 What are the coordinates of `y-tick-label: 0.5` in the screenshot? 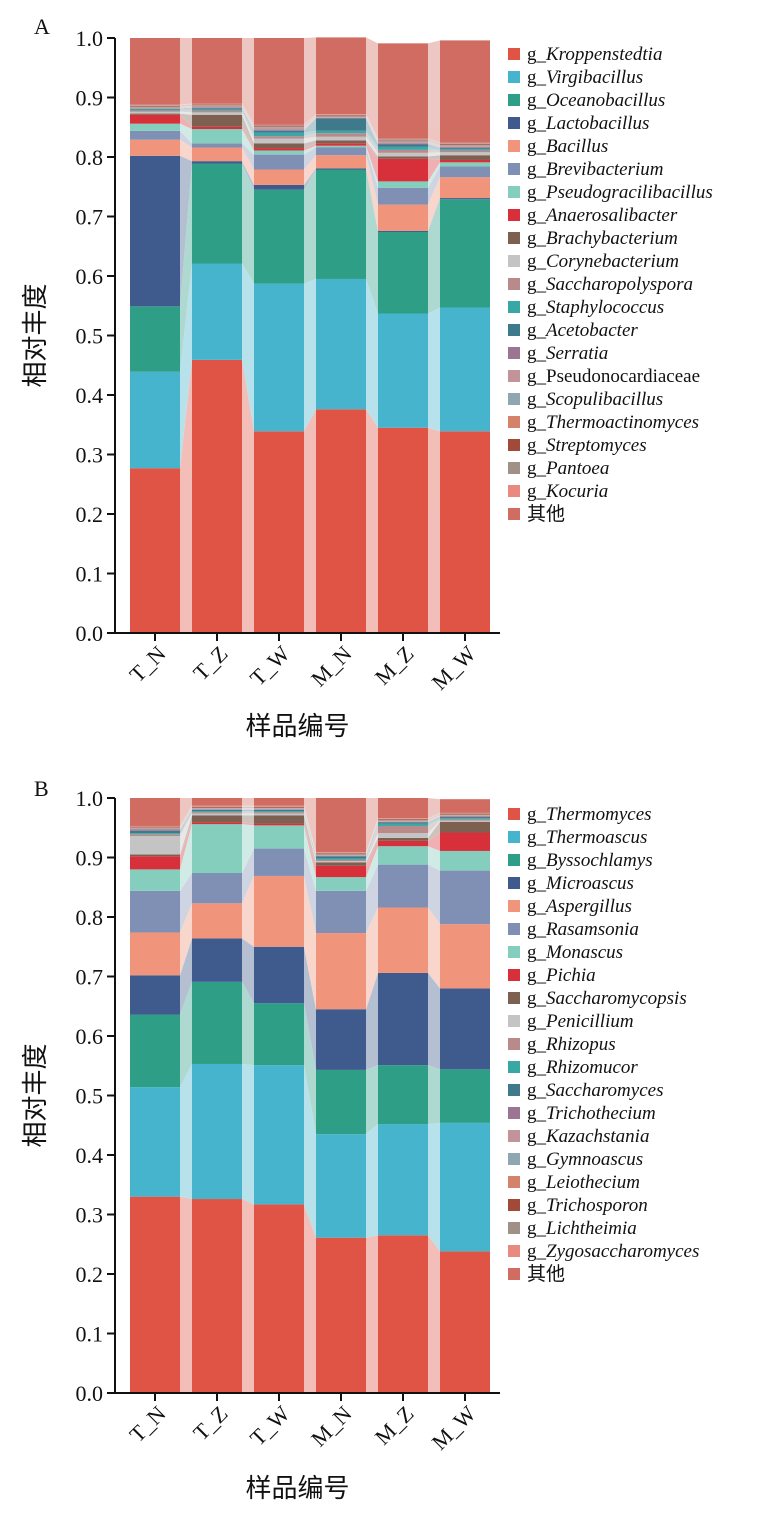 It's located at (90, 1096).